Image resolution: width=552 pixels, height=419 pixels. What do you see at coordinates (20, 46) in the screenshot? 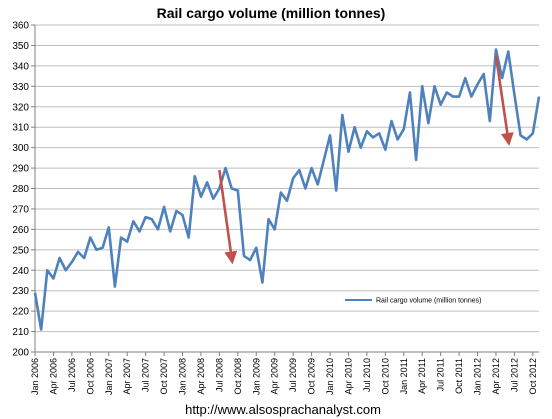
I see `y-tick-label: 350` at bounding box center [20, 46].